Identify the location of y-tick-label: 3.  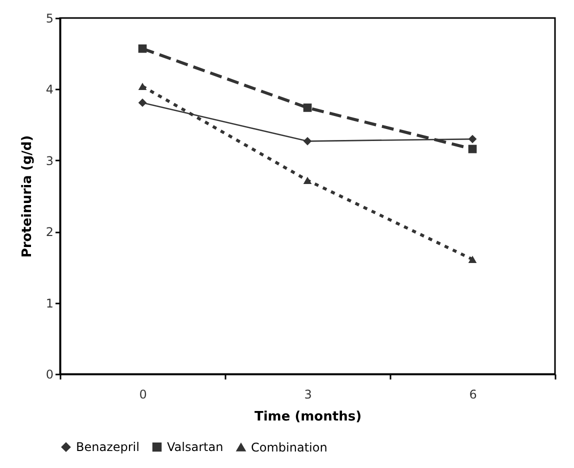
(50, 161).